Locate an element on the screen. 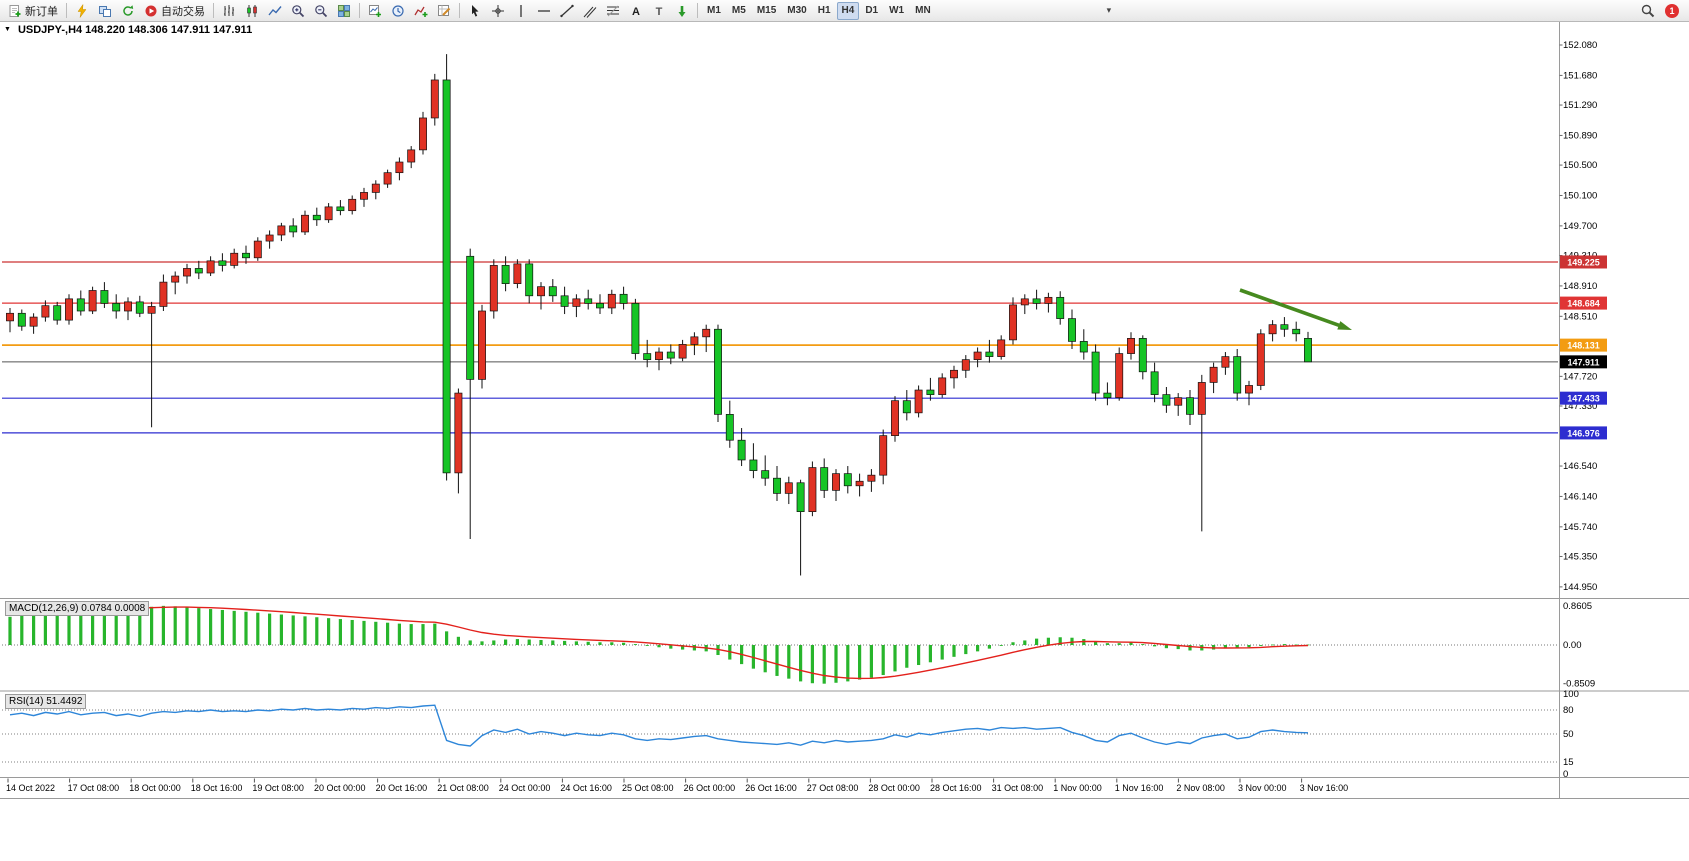 This screenshot has width=1689, height=861. bar-chart-button is located at coordinates (229, 11).